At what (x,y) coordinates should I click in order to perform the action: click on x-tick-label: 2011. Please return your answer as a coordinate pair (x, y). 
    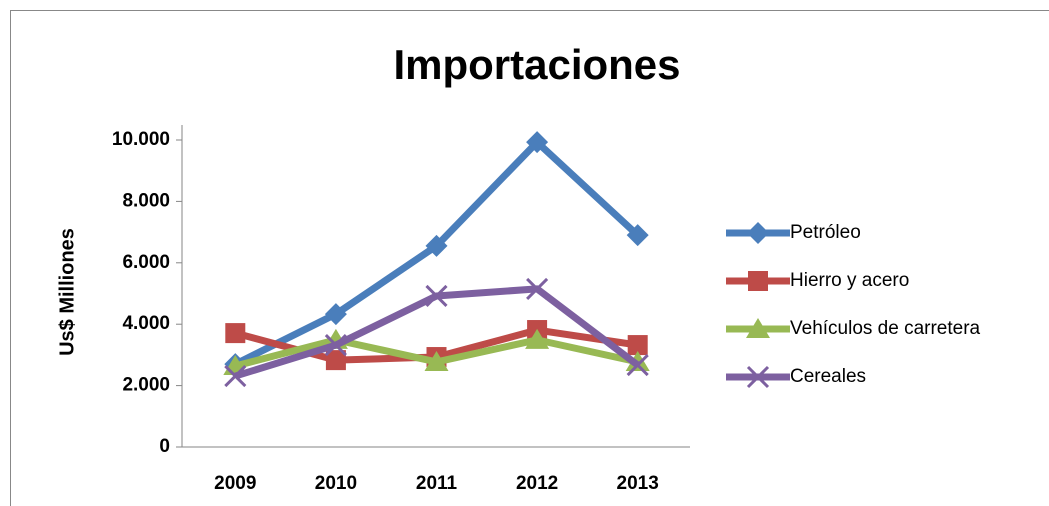
    Looking at the image, I should click on (437, 483).